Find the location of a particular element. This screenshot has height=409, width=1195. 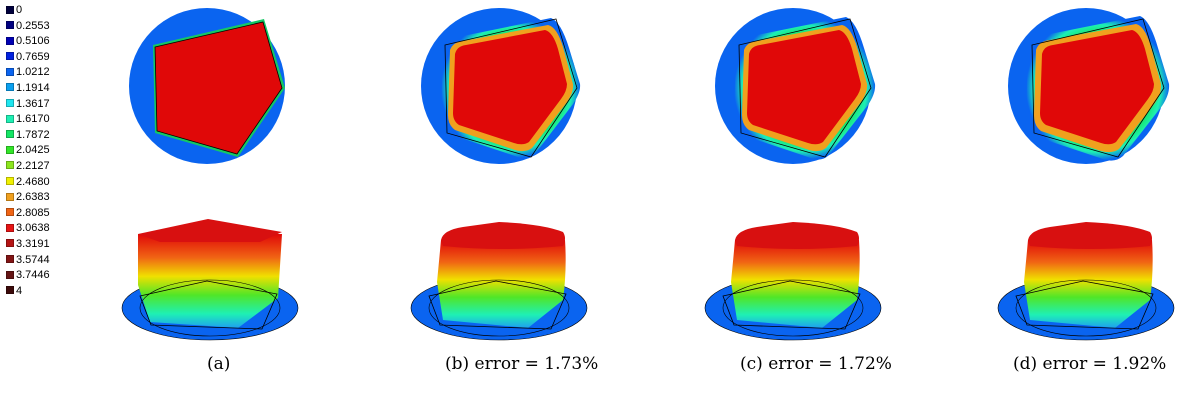

legend-item: 1.3617 is located at coordinates (36, 105).